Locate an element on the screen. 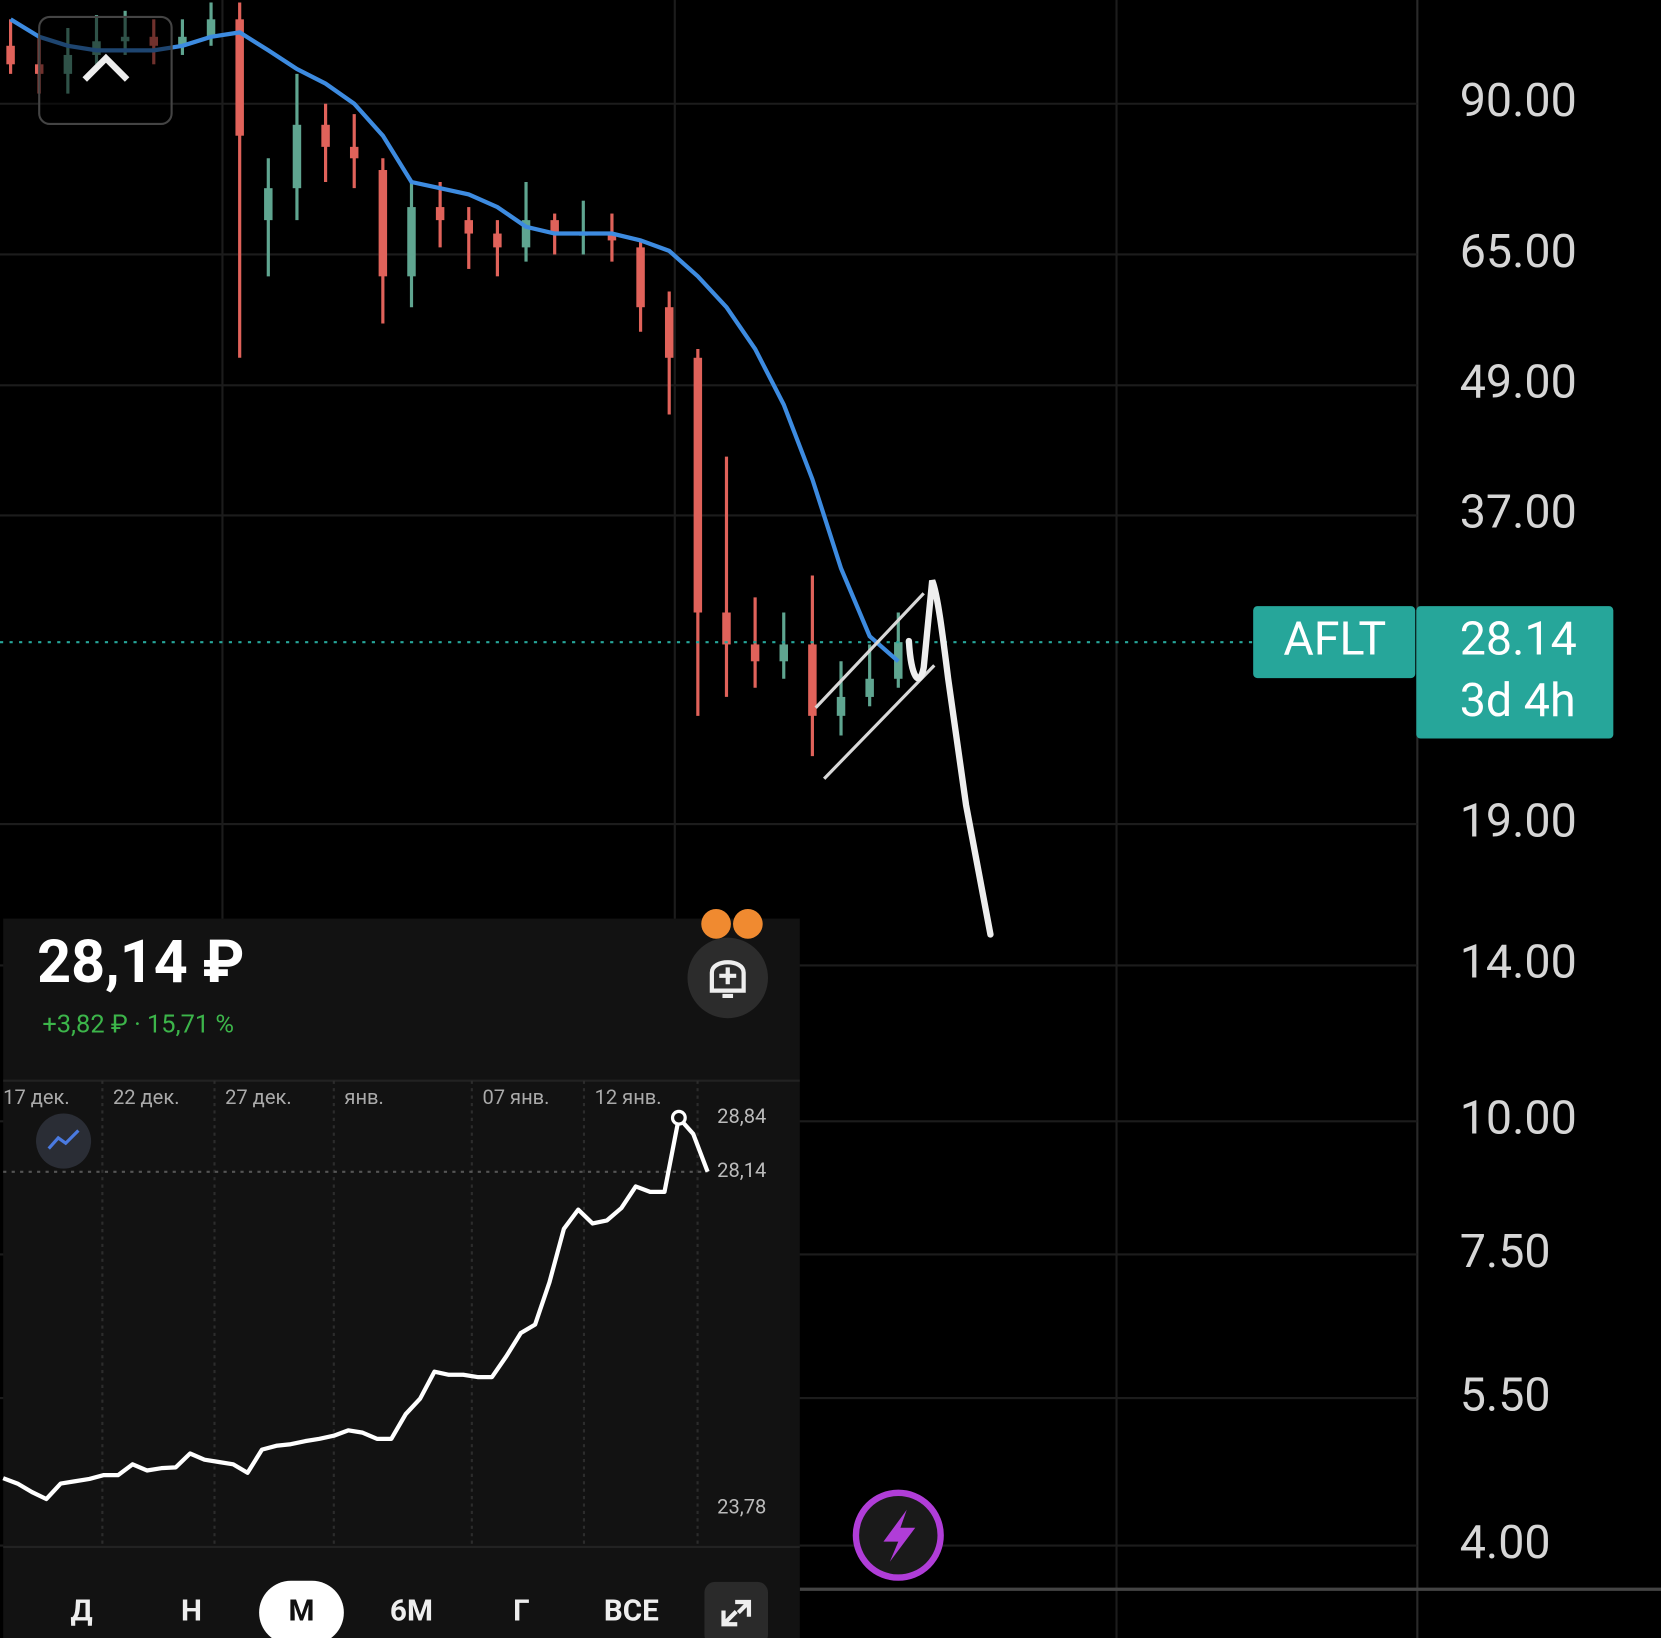  forecast-arrow is located at coordinates (949, 758).